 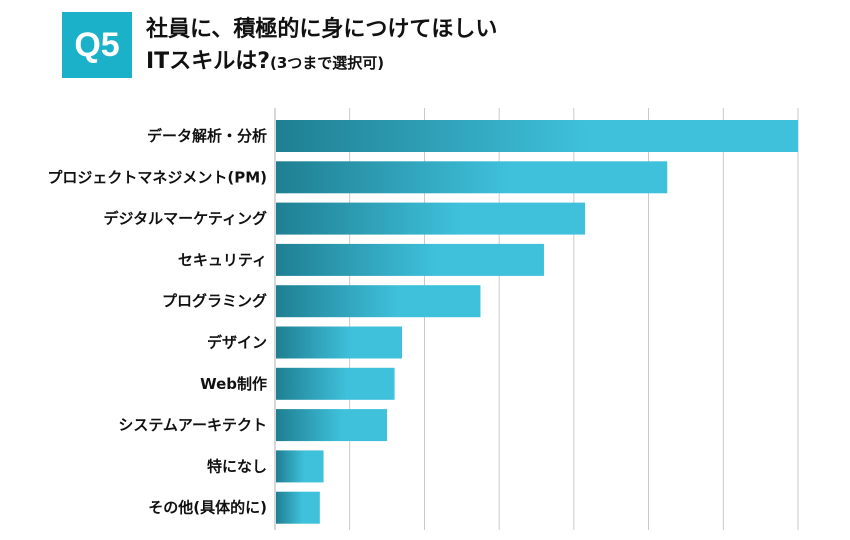 I want to click on title-note: (3つまで選択可), so click(x=327, y=63).